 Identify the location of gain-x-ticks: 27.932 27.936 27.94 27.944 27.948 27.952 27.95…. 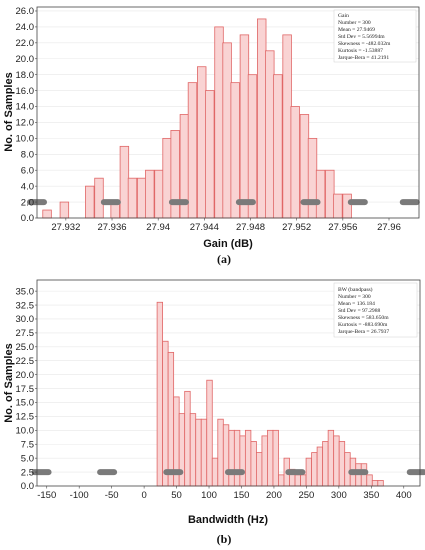
(226, 225).